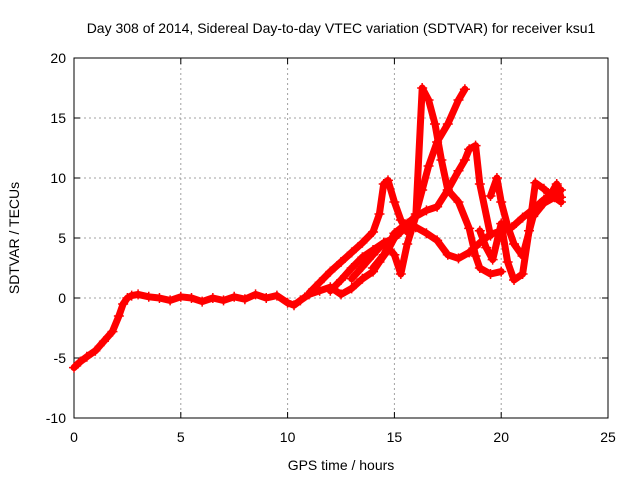 This screenshot has height=480, width=640. Describe the element at coordinates (608, 437) in the screenshot. I see `x-tick-label: 25` at that location.